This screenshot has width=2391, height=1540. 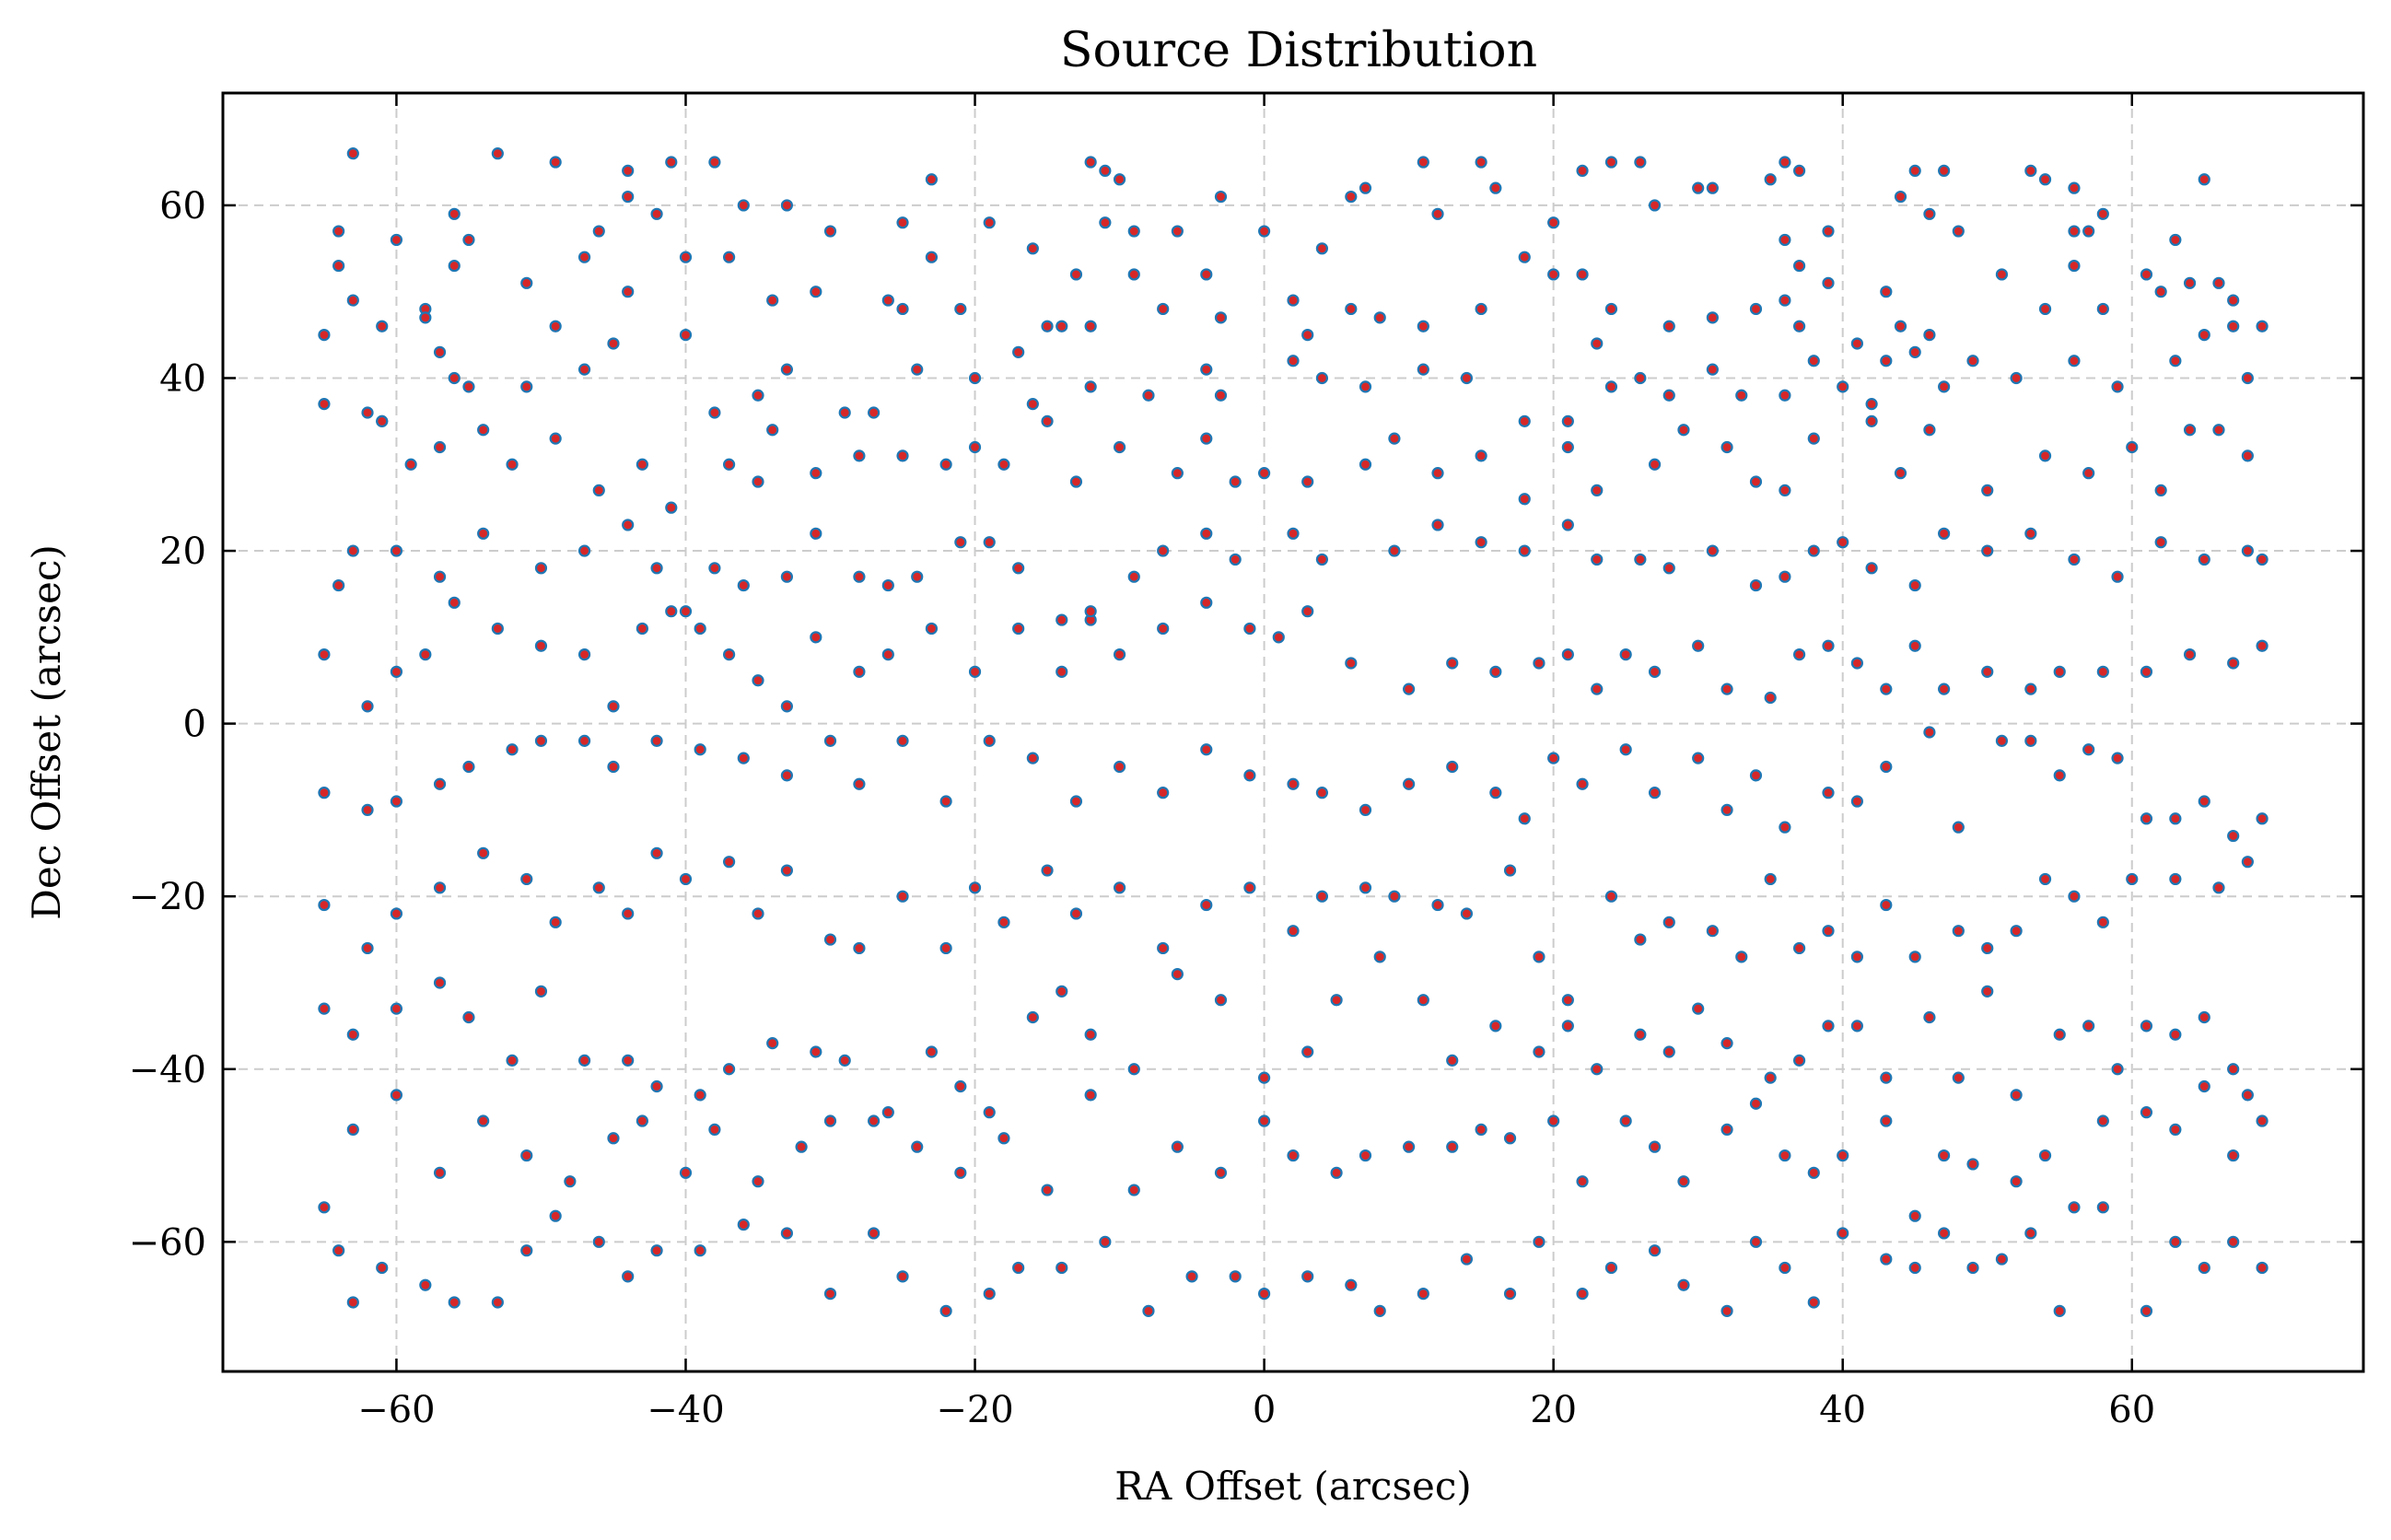 What do you see at coordinates (182, 378) in the screenshot?
I see `y-tick-label: 40` at bounding box center [182, 378].